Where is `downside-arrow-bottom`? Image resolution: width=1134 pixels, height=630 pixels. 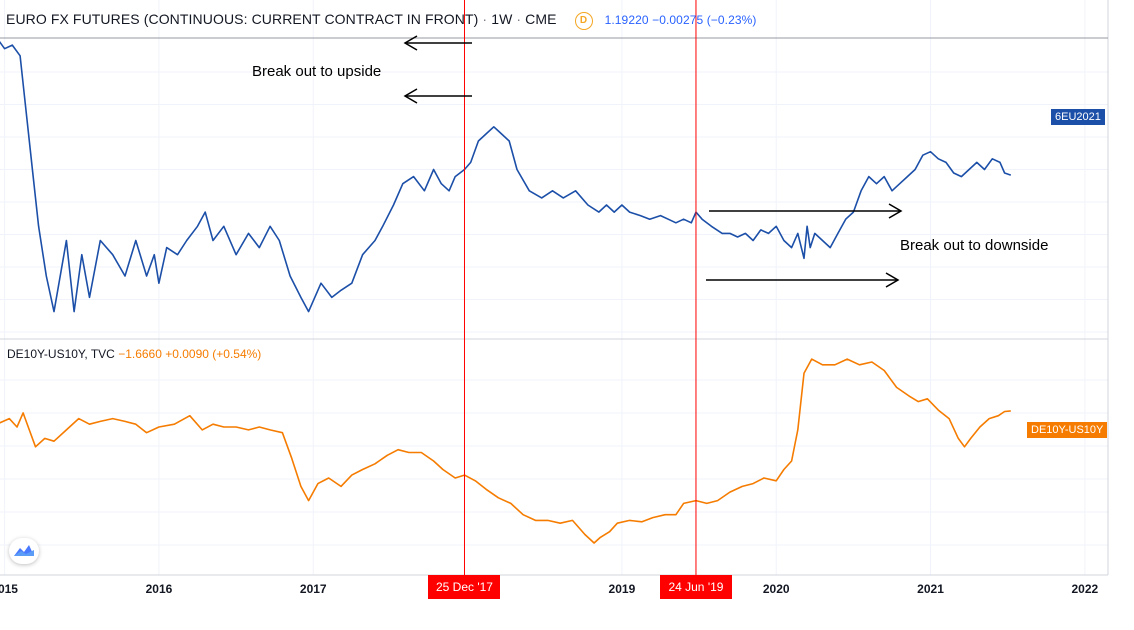
downside-arrow-bottom is located at coordinates (803, 280).